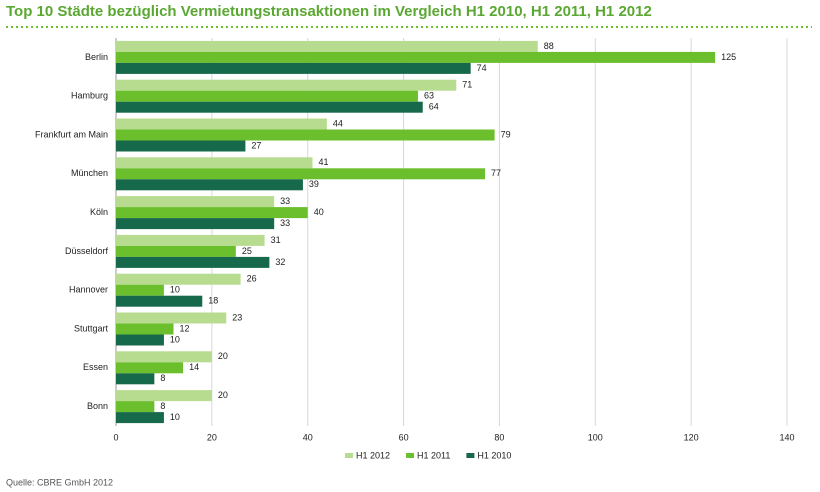 This screenshot has width=820, height=492. What do you see at coordinates (59, 482) in the screenshot?
I see `source: Quelle: CBRE GmbH 2012` at bounding box center [59, 482].